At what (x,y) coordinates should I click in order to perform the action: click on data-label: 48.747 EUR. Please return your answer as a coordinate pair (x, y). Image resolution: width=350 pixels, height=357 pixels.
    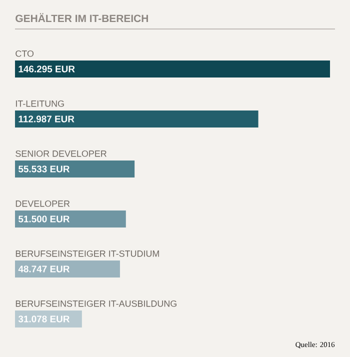
    Looking at the image, I should click on (44, 269).